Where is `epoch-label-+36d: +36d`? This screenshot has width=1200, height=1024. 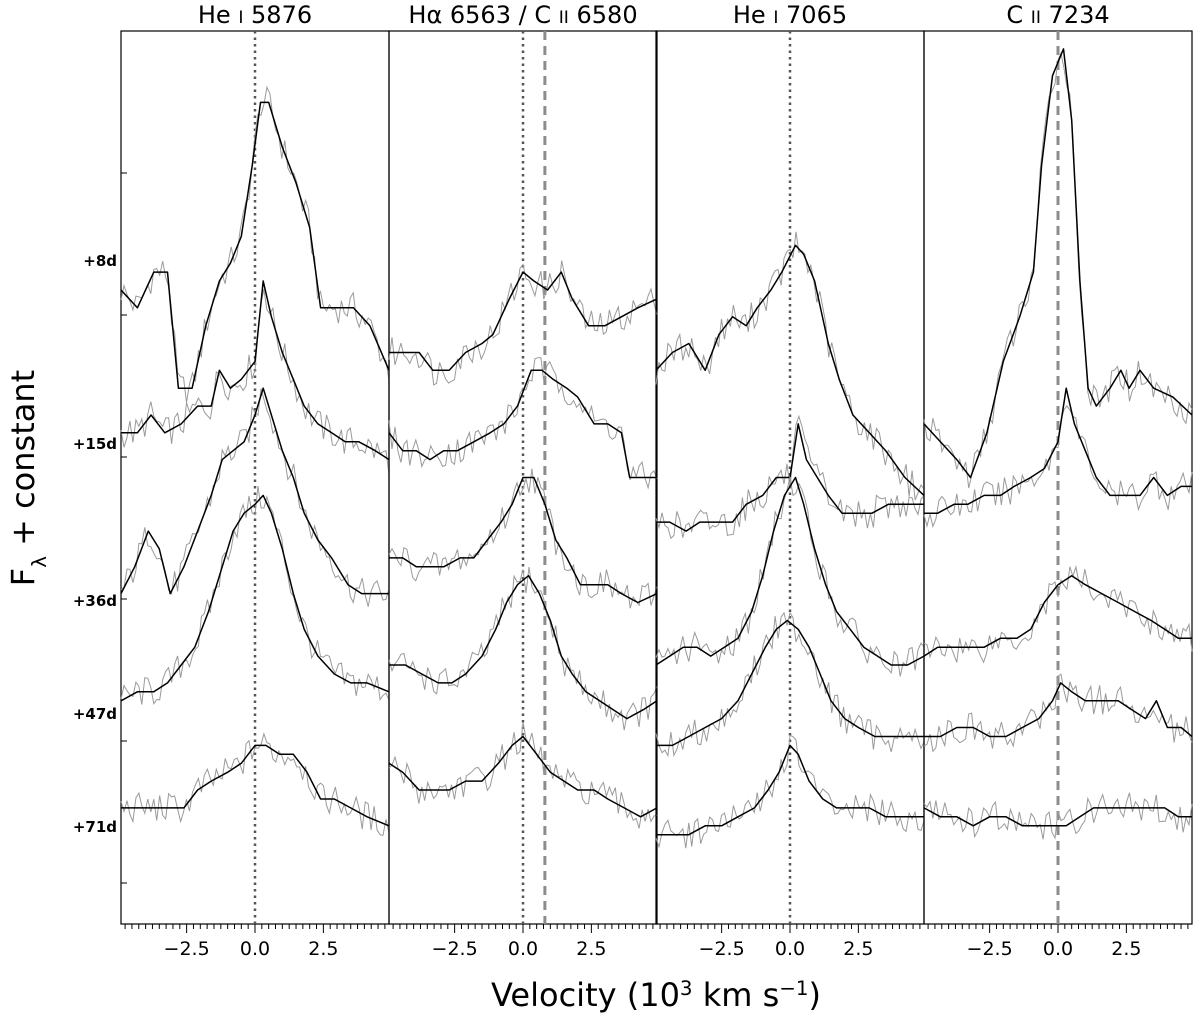 epoch-label-+36d: +36d is located at coordinates (95, 601).